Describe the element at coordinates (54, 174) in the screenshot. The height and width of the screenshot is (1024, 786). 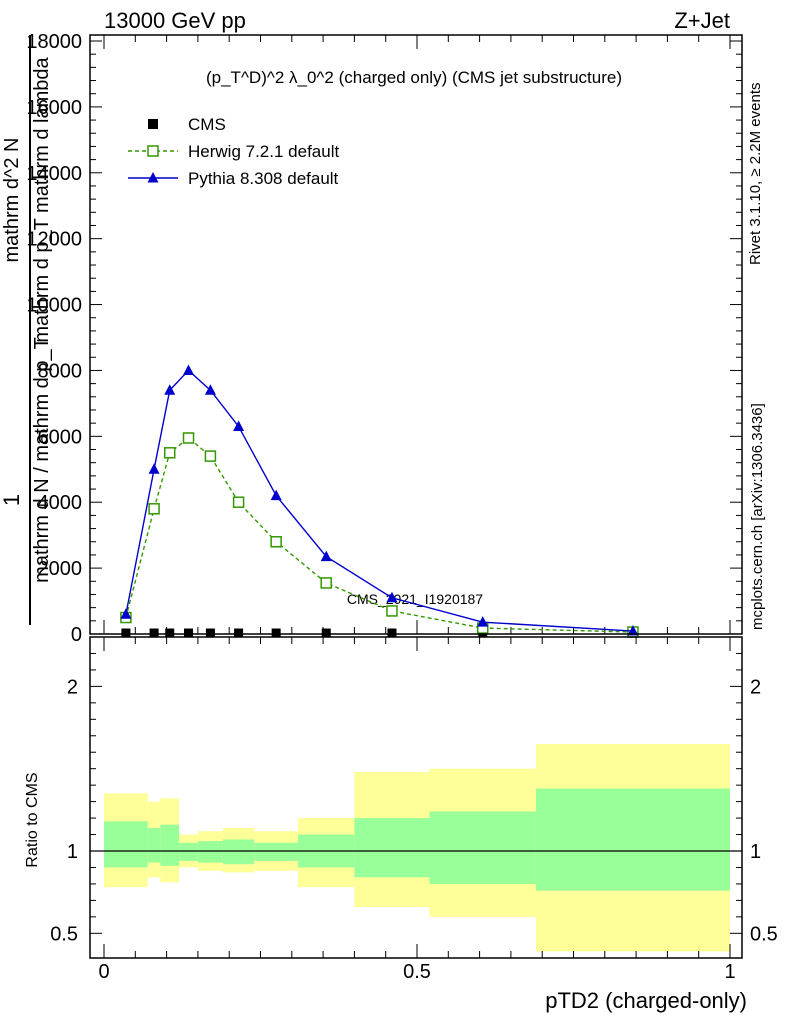
I see `main-y-tick-label: 14000` at that location.